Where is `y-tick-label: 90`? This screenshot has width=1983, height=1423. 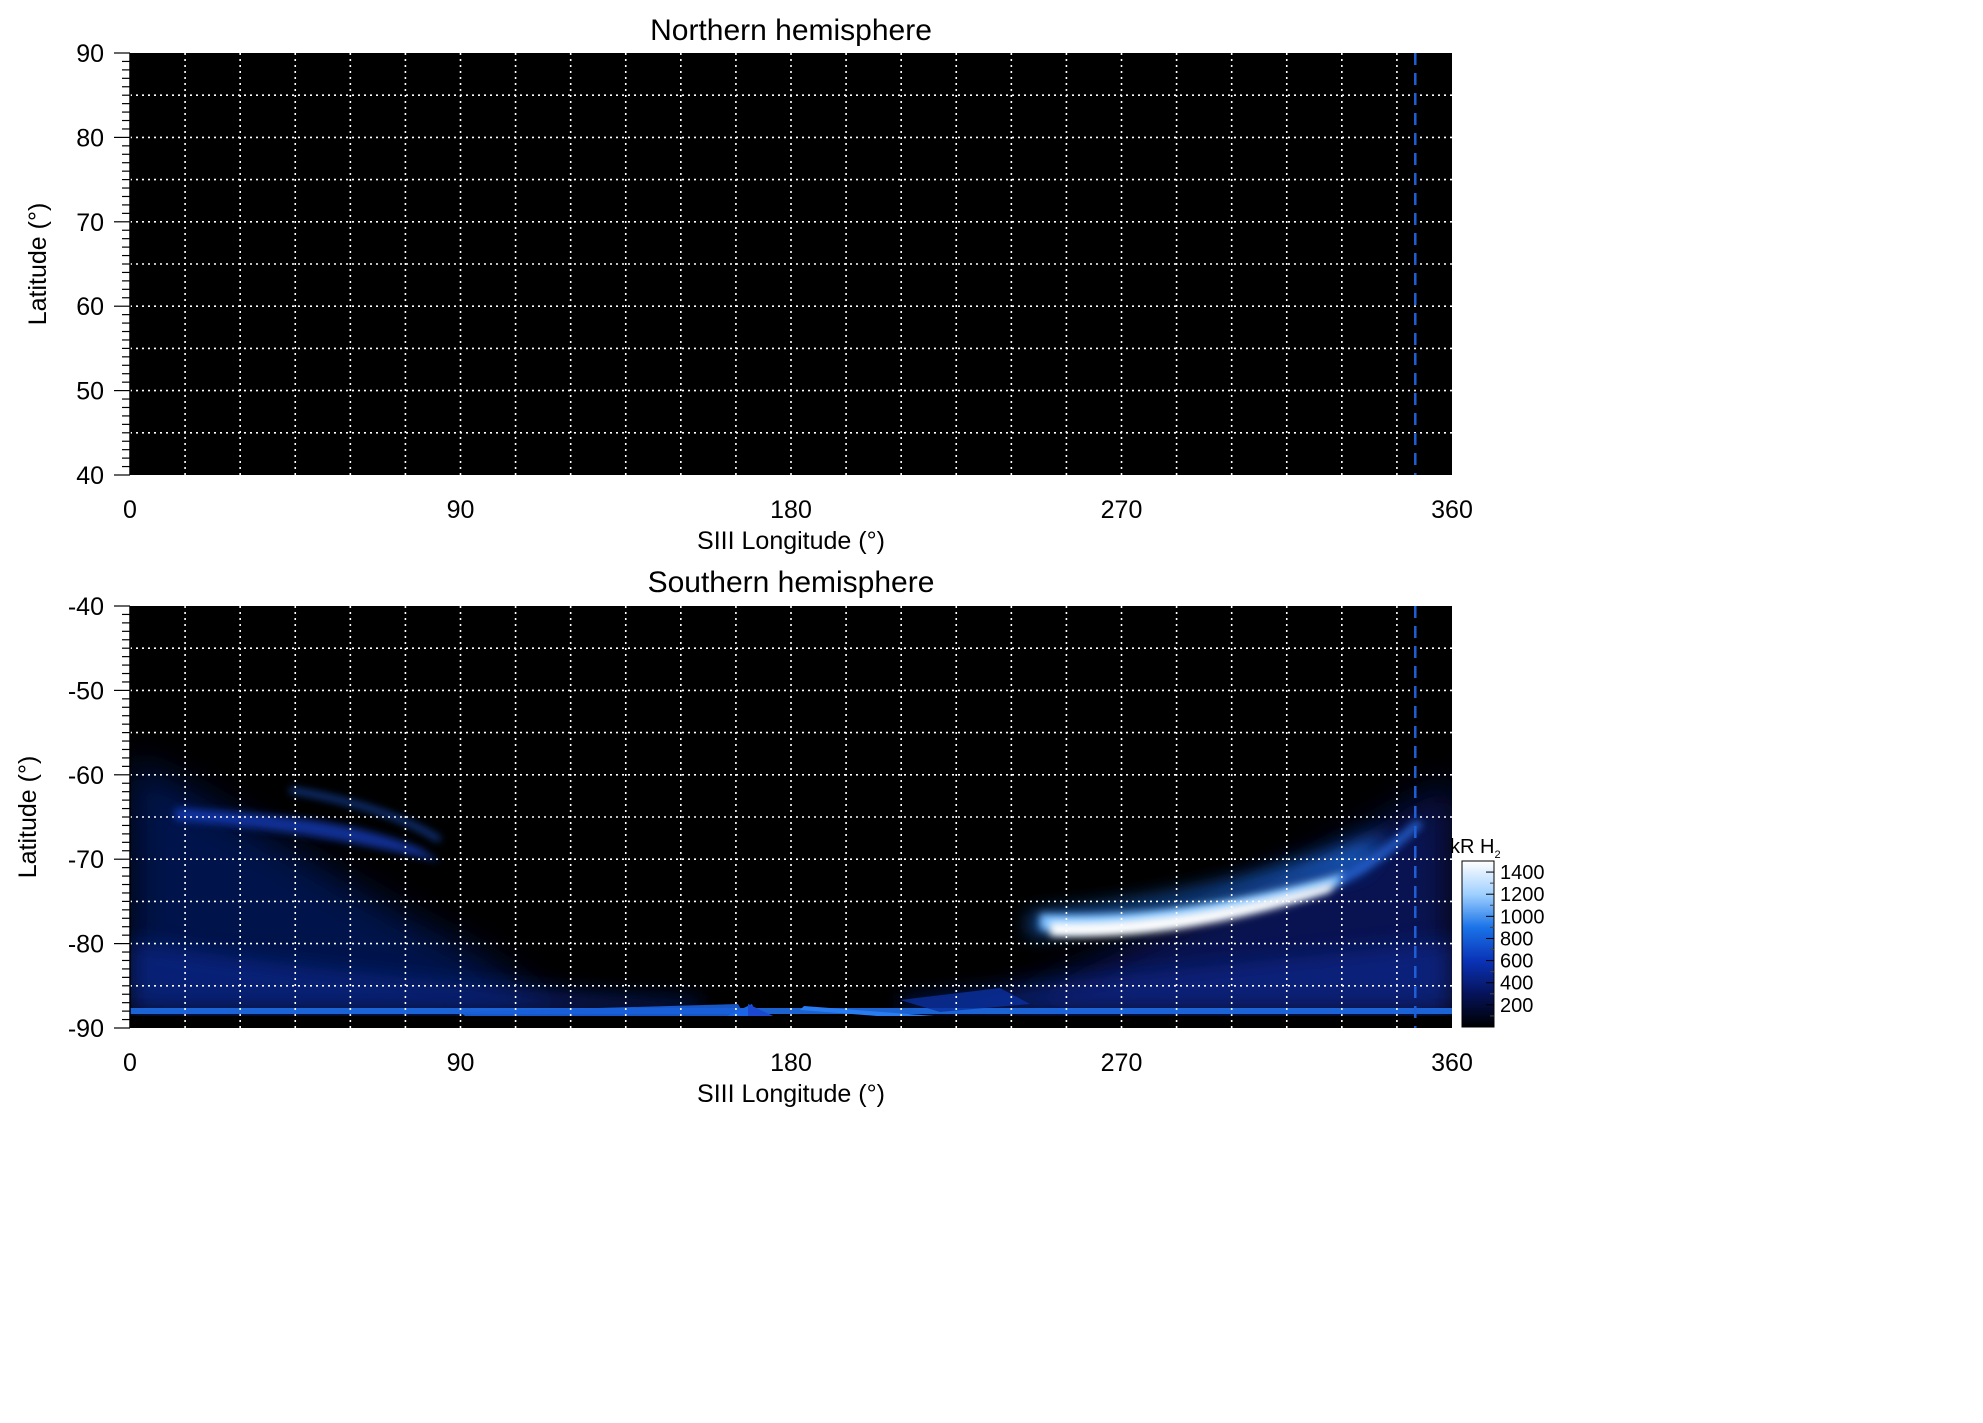
y-tick-label: 90 is located at coordinates (90, 54).